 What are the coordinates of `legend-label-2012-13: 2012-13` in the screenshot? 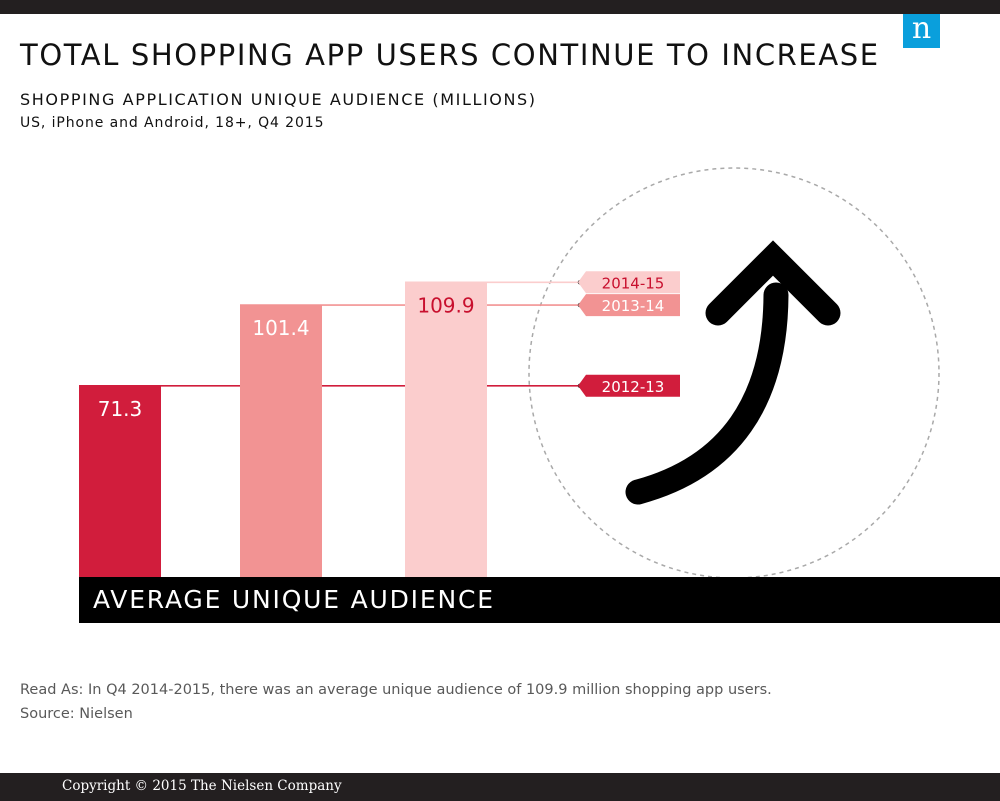 It's located at (633, 387).